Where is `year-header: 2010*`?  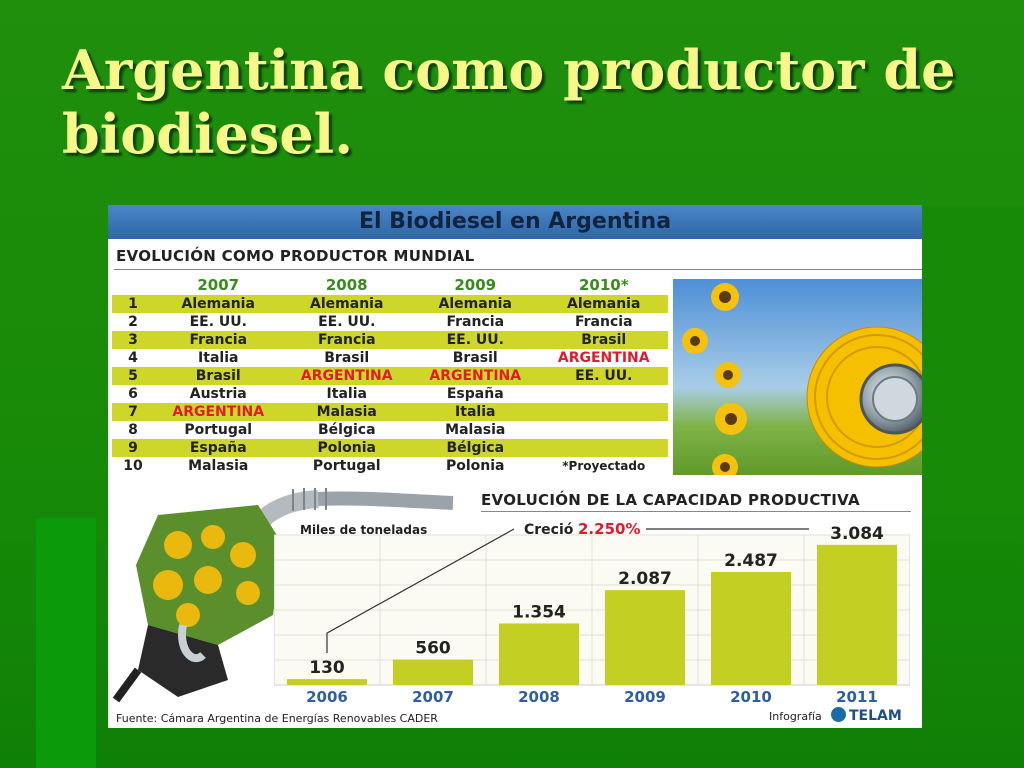 year-header: 2010* is located at coordinates (603, 285).